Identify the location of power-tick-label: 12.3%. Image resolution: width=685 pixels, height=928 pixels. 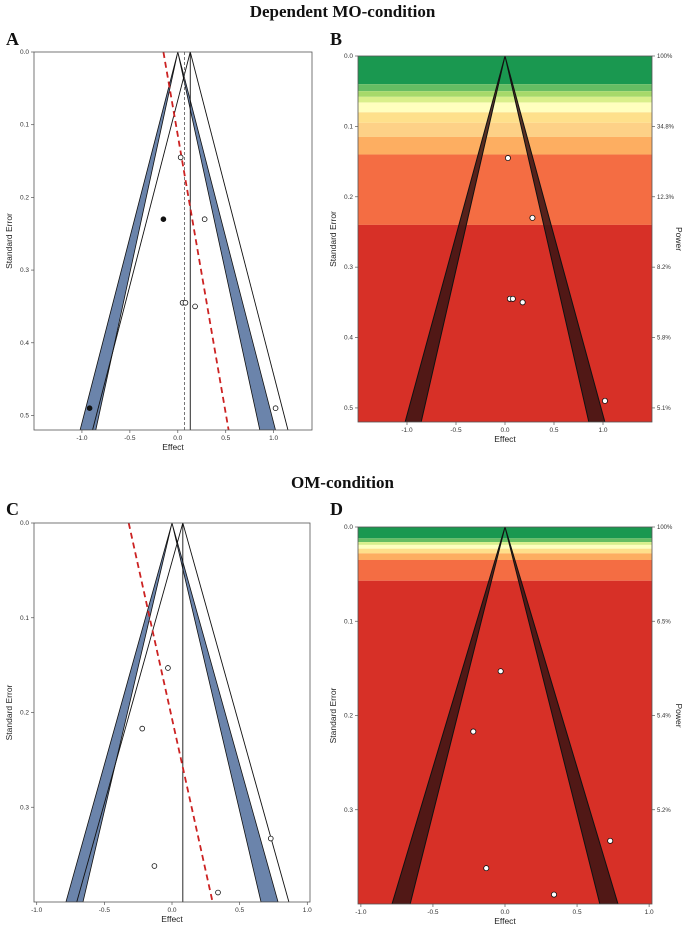
(666, 198).